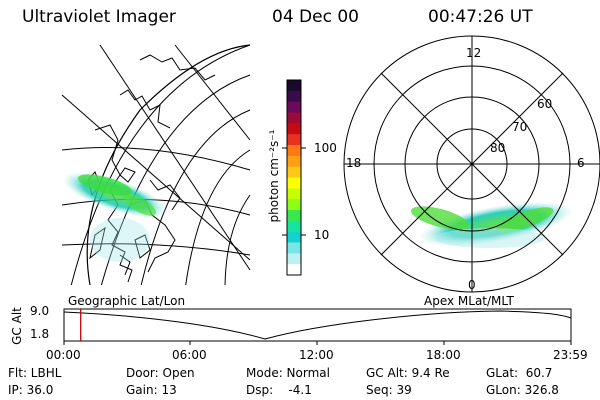  What do you see at coordinates (581, 163) in the screenshot?
I see `mlt-label-right: 6` at bounding box center [581, 163].